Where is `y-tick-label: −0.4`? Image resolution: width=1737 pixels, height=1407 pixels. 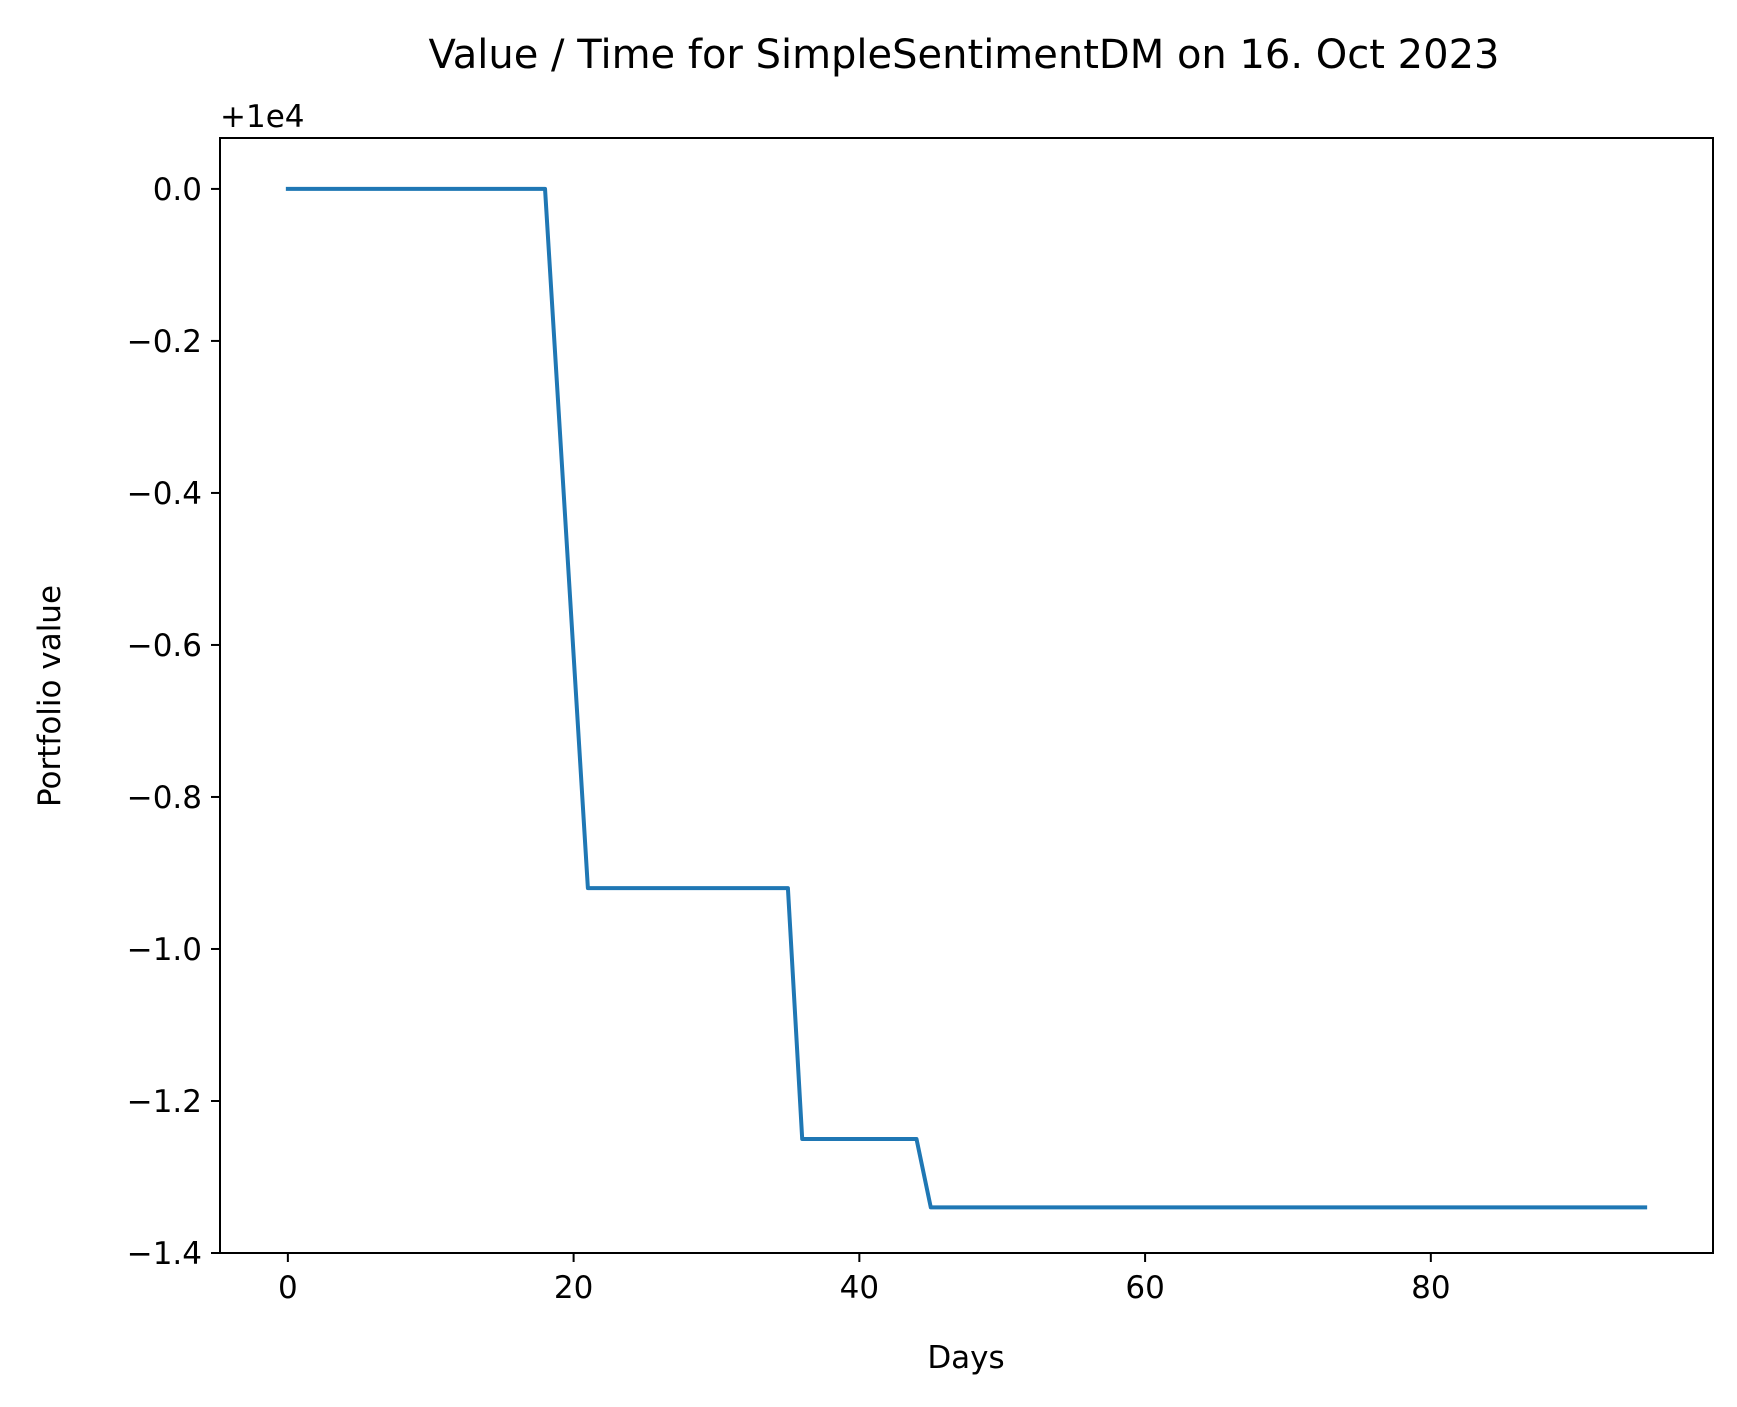
y-tick-label: −0.4 is located at coordinates (164, 494).